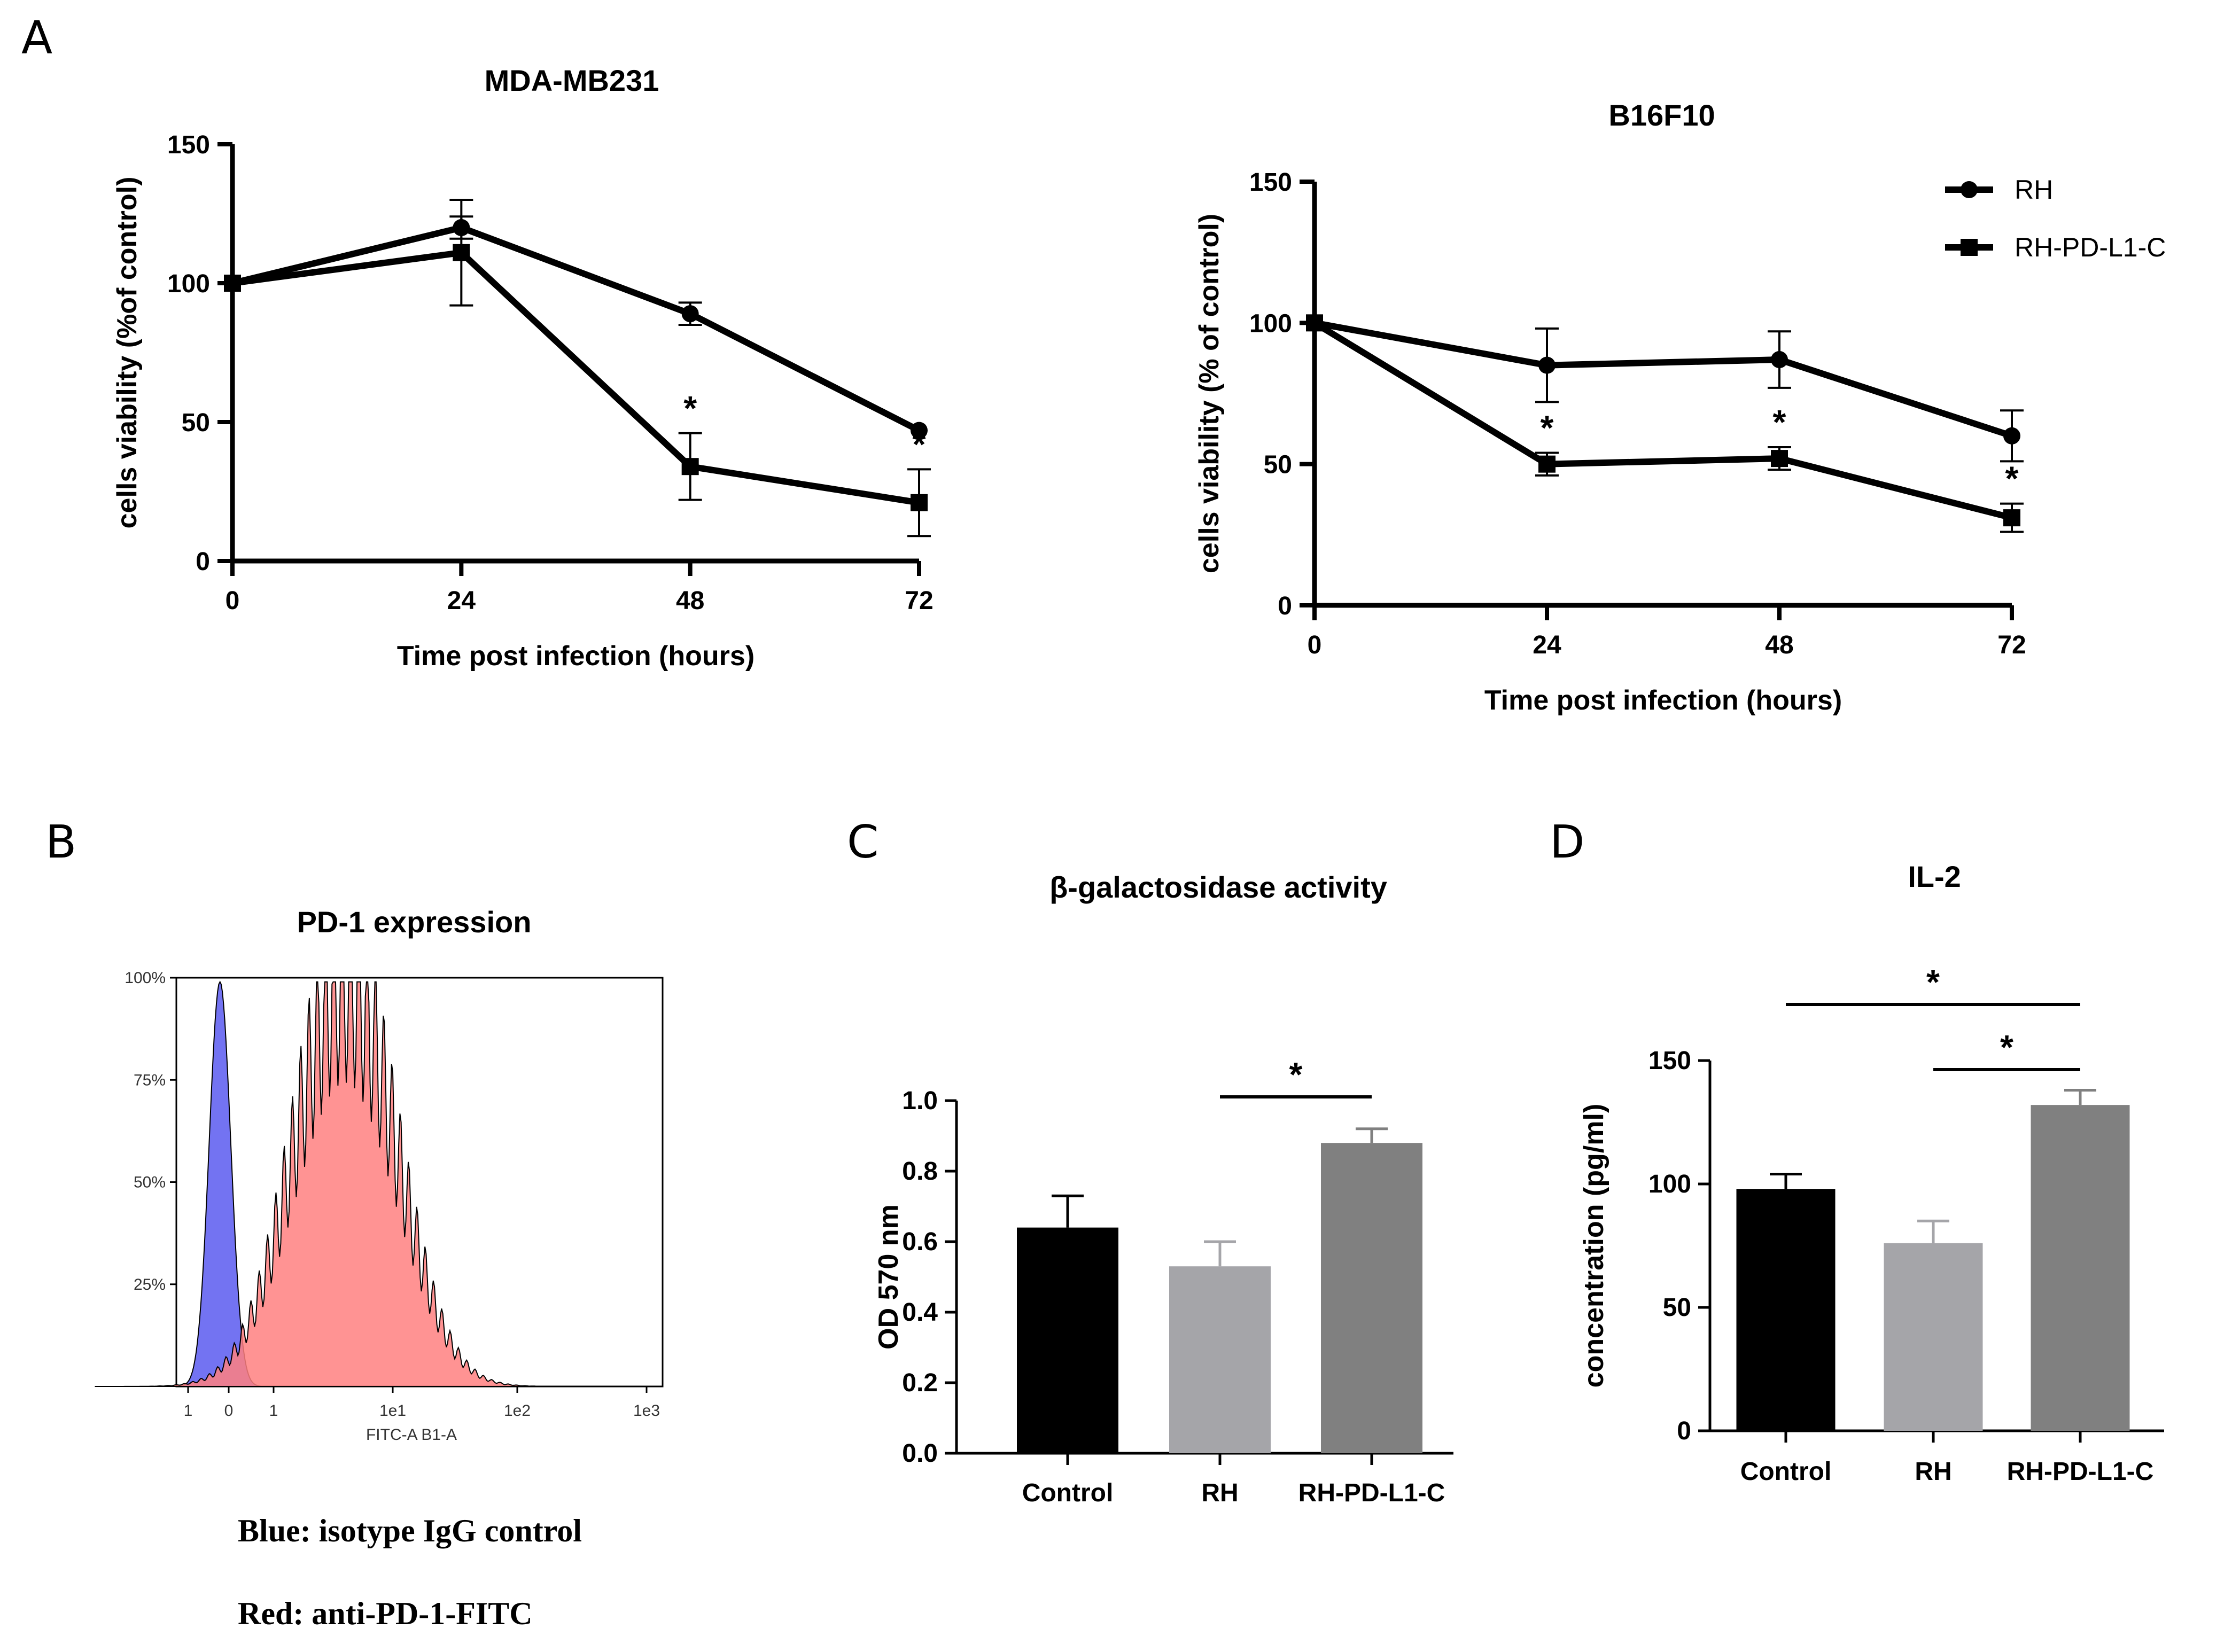 The width and height of the screenshot is (2232, 1652). Describe the element at coordinates (920, 1383) in the screenshot. I see `y-tick-label: 0.2` at that location.